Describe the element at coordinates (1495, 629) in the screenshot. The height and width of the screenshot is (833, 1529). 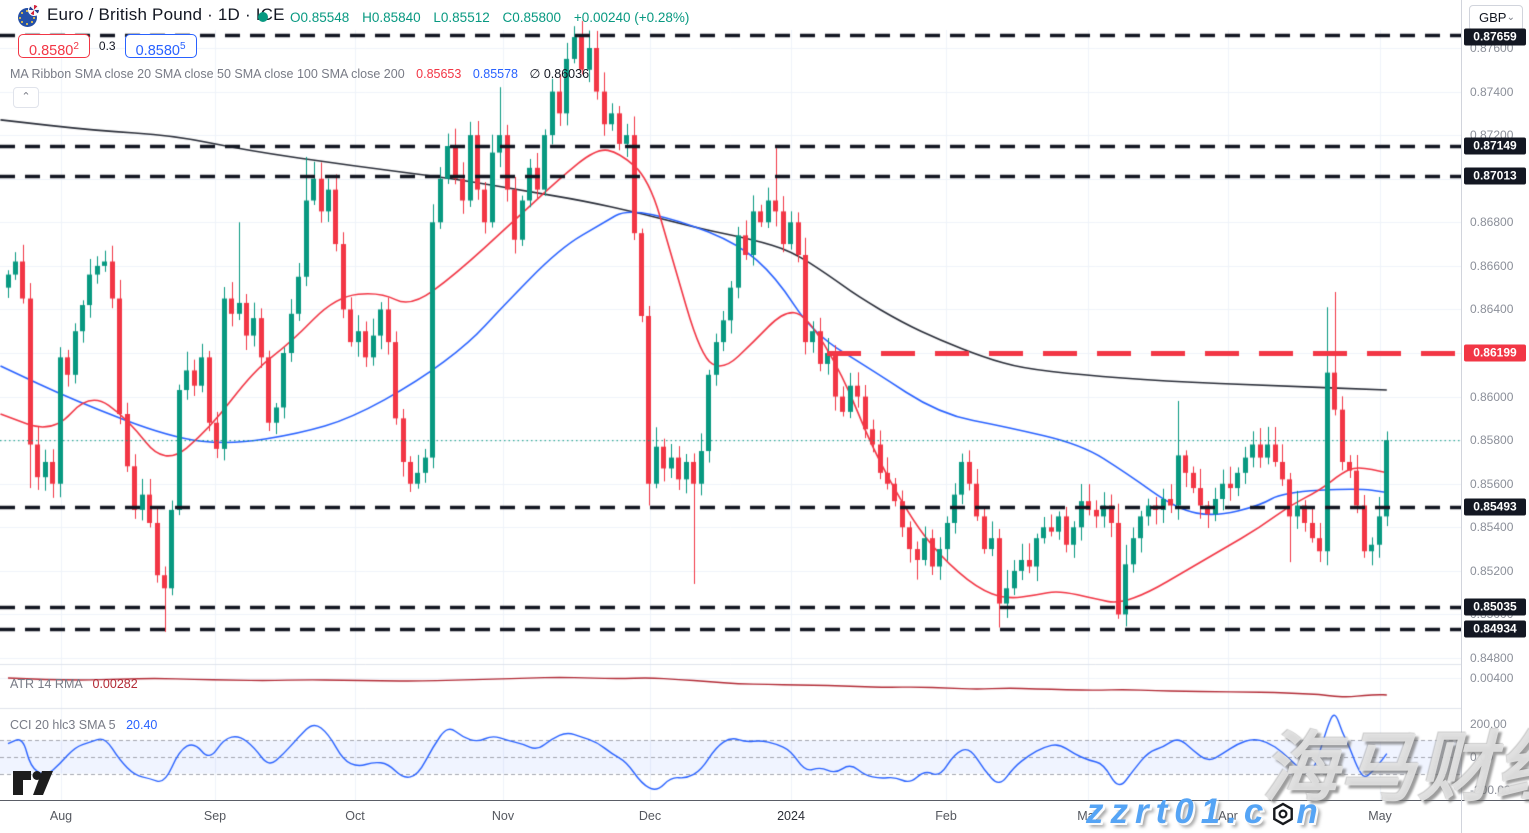
I see `level-price-label: 0.84934` at that location.